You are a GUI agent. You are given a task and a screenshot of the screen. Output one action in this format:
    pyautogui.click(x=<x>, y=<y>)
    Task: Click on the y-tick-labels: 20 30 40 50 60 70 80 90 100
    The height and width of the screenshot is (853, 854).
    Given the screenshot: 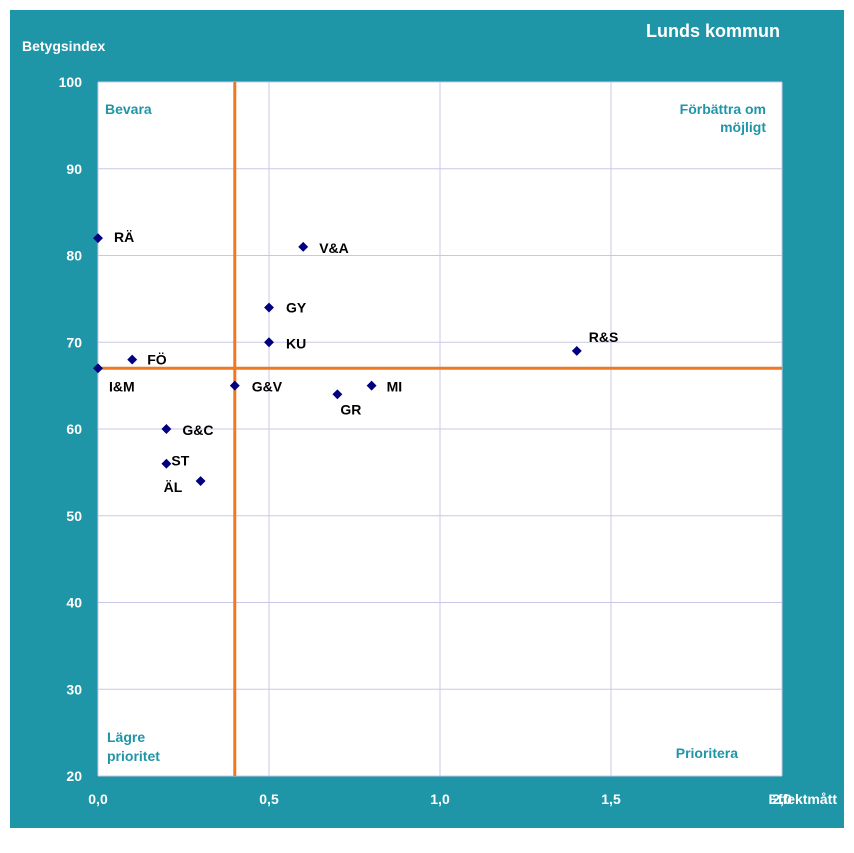 What is the action you would take?
    pyautogui.click(x=71, y=429)
    